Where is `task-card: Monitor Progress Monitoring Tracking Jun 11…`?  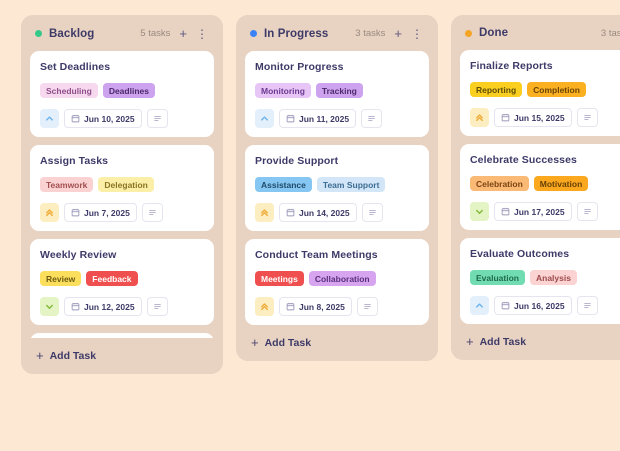 task-card: Monitor Progress Monitoring Tracking Jun 11… is located at coordinates (337, 94).